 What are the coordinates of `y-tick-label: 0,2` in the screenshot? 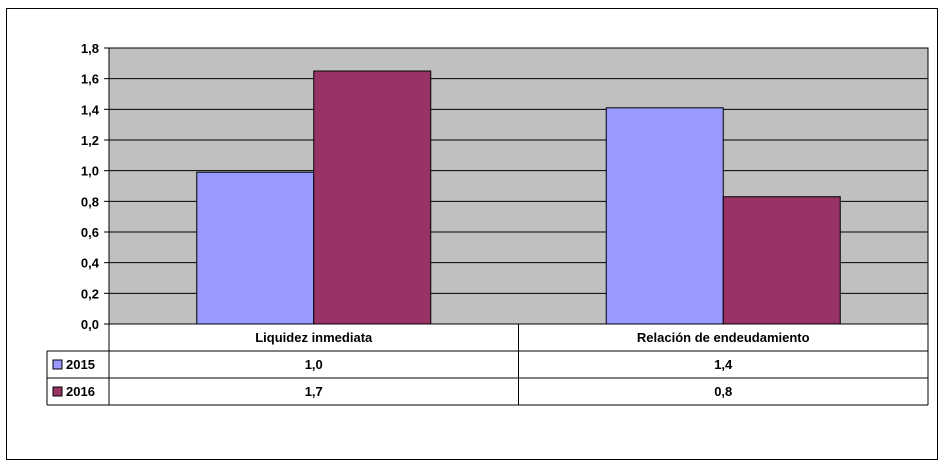 It's located at (90, 293).